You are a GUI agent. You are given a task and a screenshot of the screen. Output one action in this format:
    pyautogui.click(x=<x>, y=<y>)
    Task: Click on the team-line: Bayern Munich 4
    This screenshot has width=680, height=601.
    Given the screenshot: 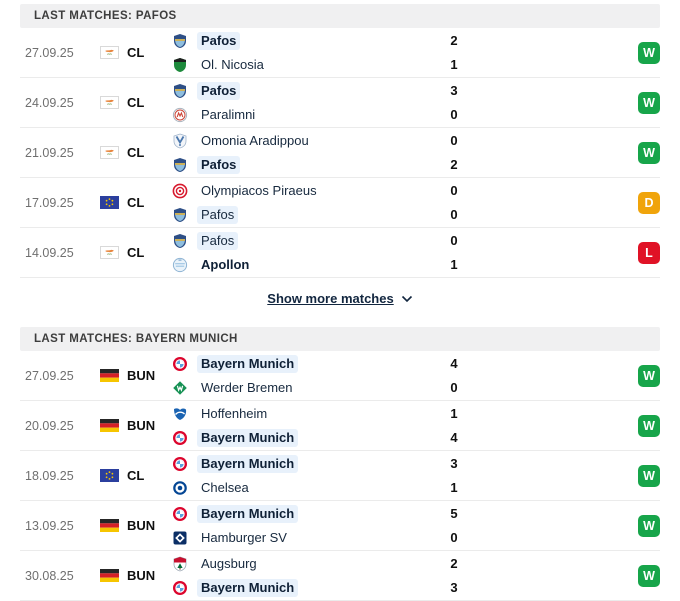 What is the action you would take?
    pyautogui.click(x=317, y=438)
    